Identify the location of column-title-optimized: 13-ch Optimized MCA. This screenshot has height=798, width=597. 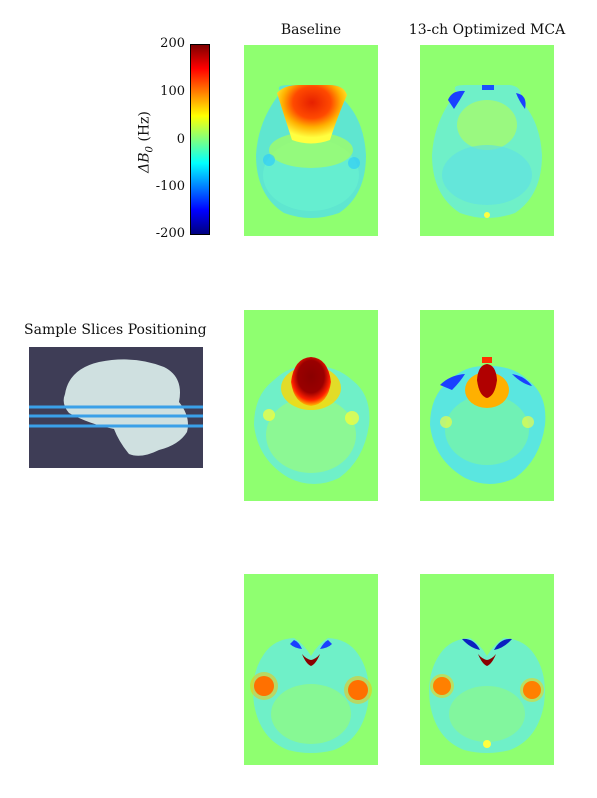
(487, 30).